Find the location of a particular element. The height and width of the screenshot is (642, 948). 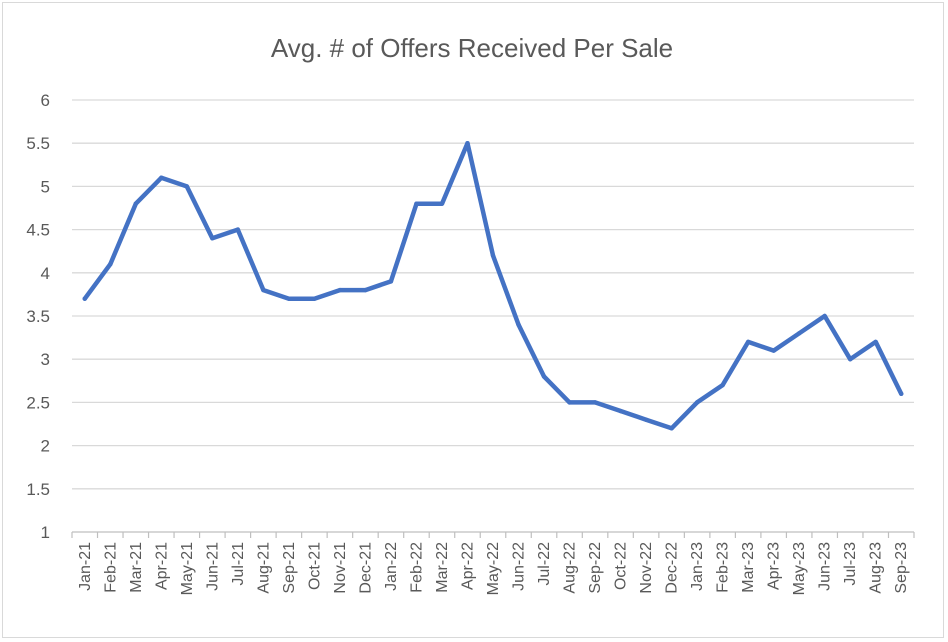

x-tick-label: Jul-23 is located at coordinates (850, 564).